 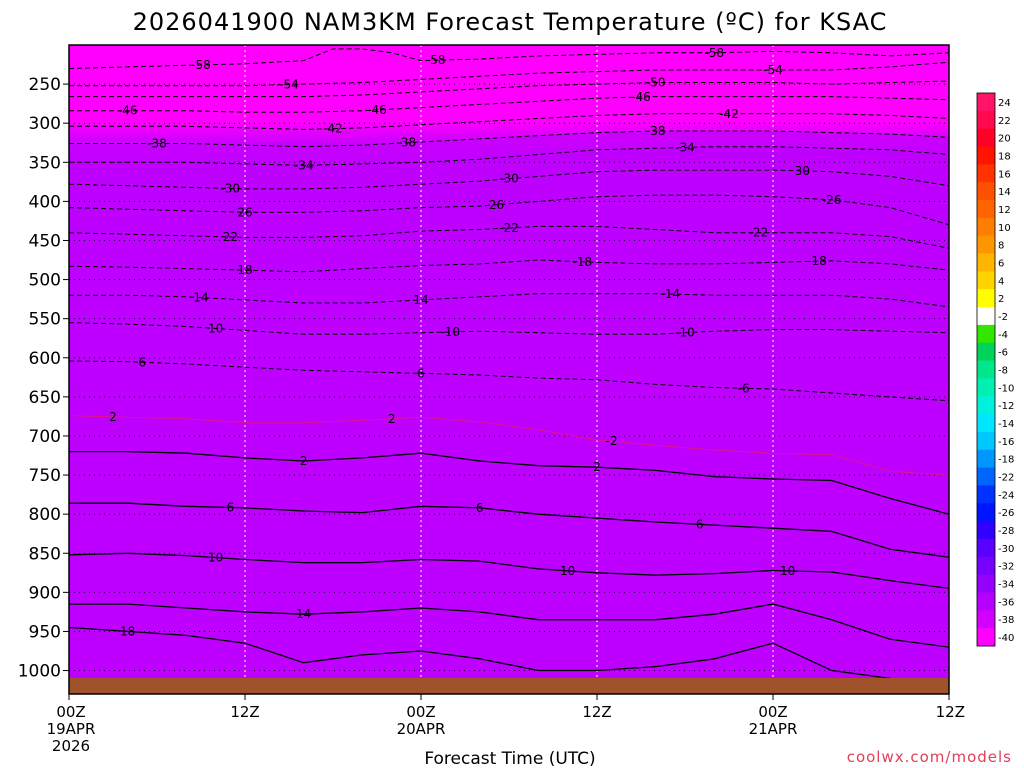 I want to click on contour-label: -30, so click(x=509, y=179).